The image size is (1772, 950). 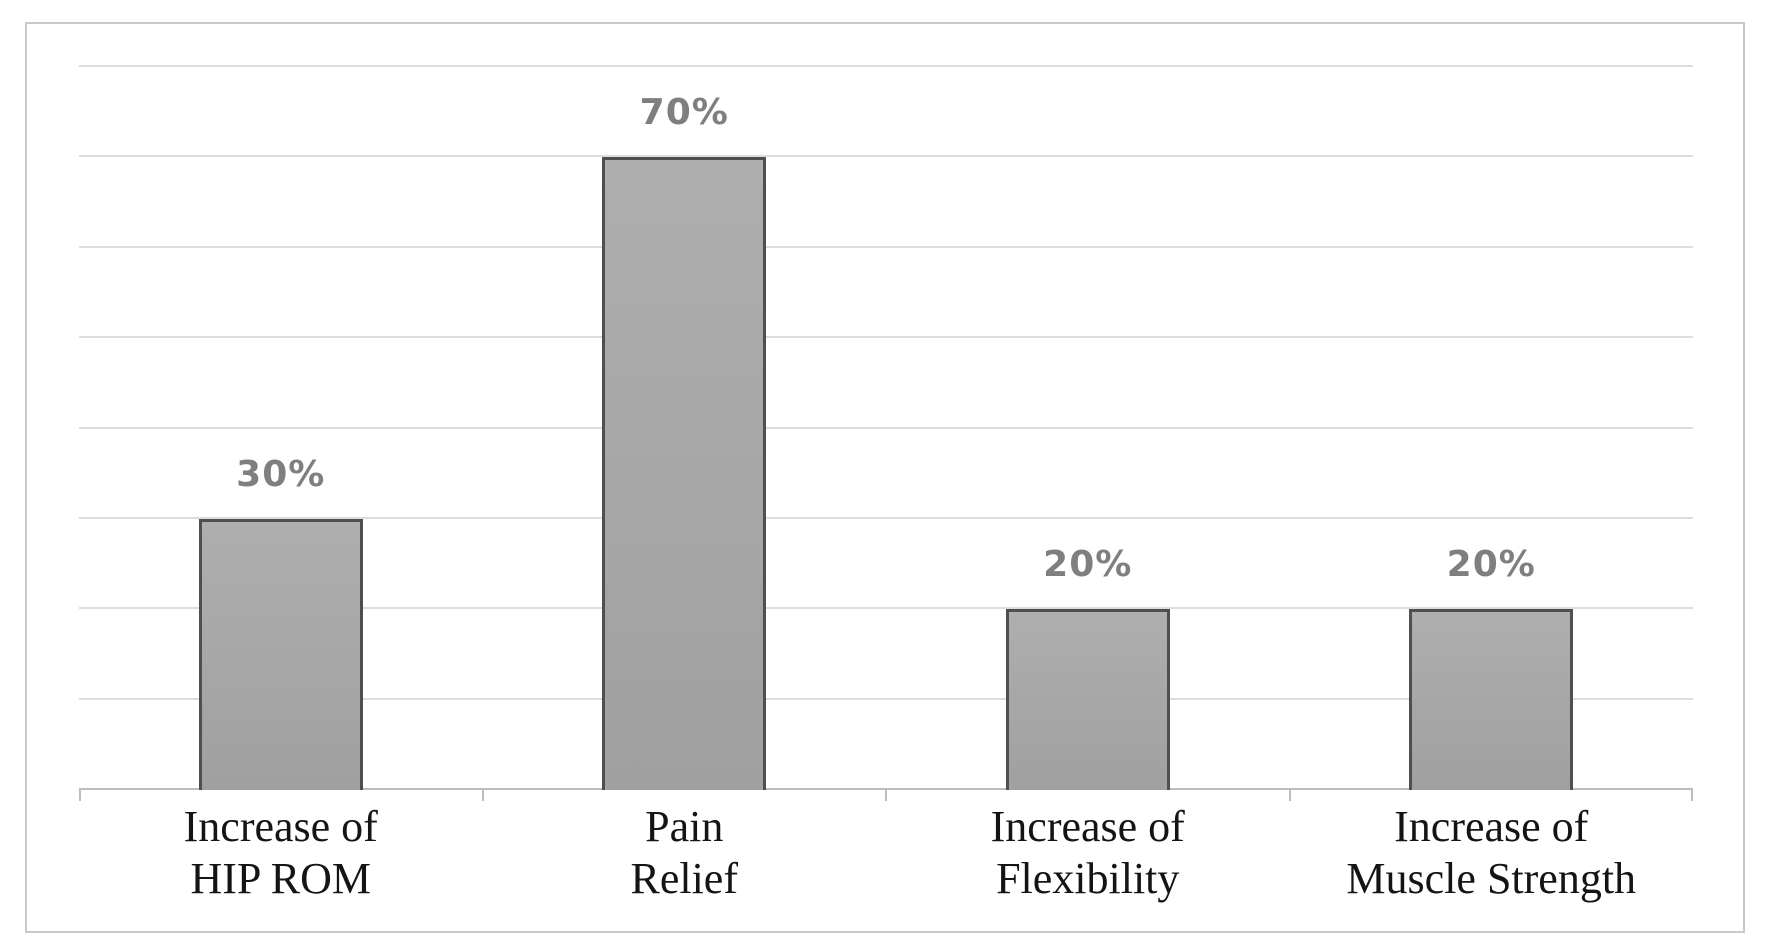 I want to click on bar-value-label: 70%, so click(x=684, y=113).